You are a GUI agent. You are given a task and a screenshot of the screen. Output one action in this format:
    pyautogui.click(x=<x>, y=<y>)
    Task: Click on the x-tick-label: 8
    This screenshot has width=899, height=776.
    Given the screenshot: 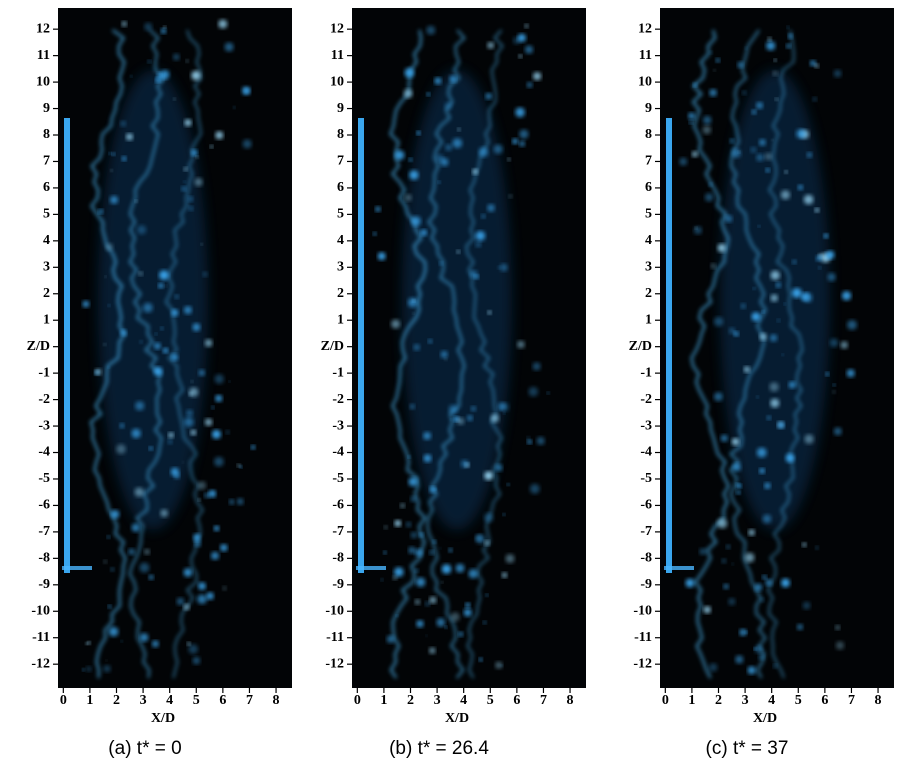 What is the action you would take?
    pyautogui.click(x=276, y=700)
    